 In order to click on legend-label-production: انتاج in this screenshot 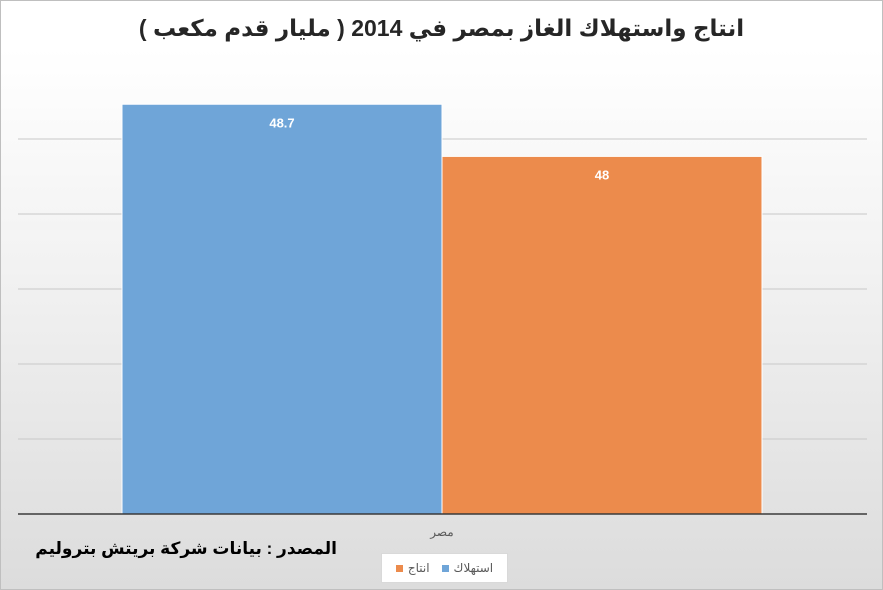, I will do `click(418, 568)`.